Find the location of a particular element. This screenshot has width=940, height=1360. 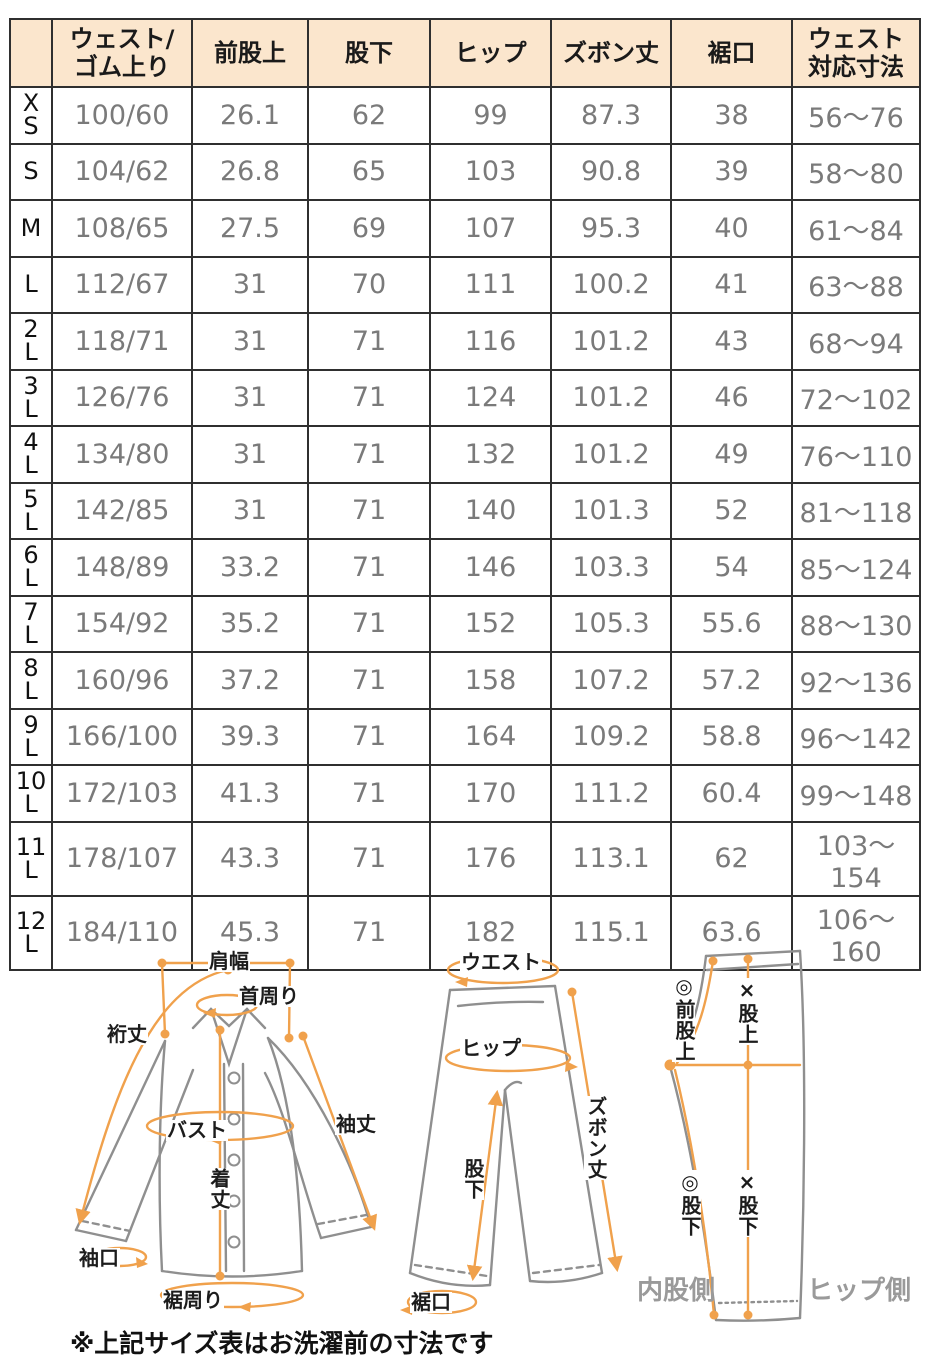

table-cell: 158 is located at coordinates (490, 680).